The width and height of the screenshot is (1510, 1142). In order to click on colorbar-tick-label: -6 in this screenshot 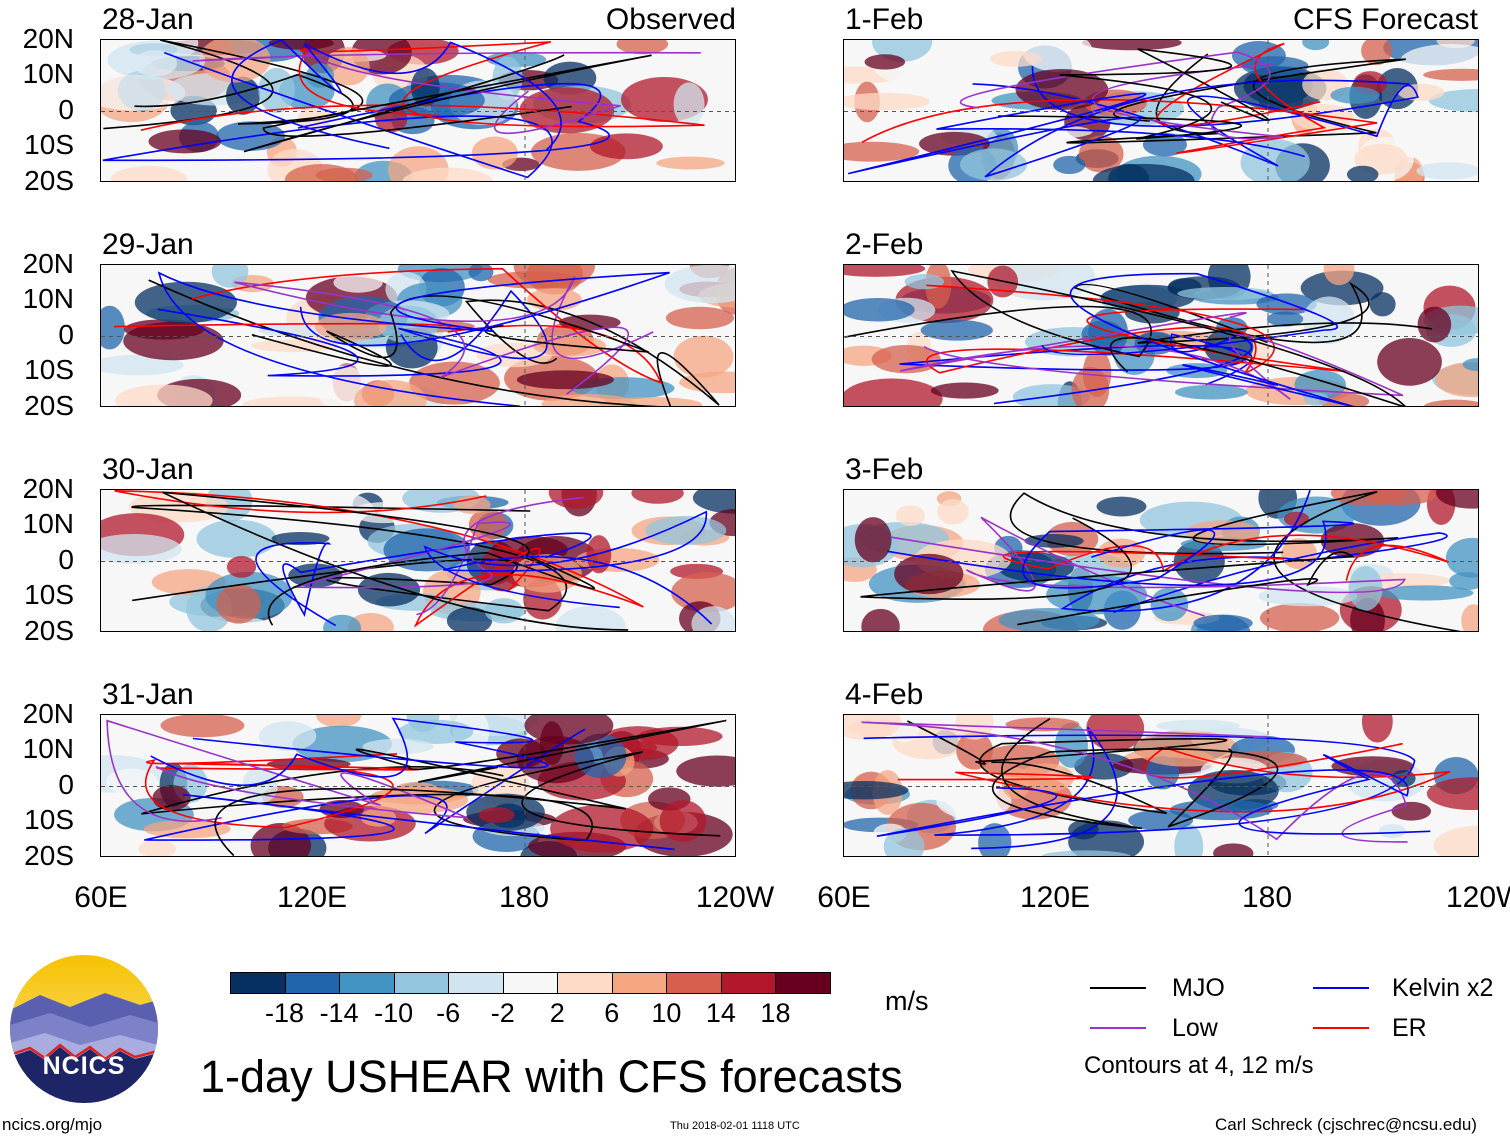, I will do `click(448, 1013)`.